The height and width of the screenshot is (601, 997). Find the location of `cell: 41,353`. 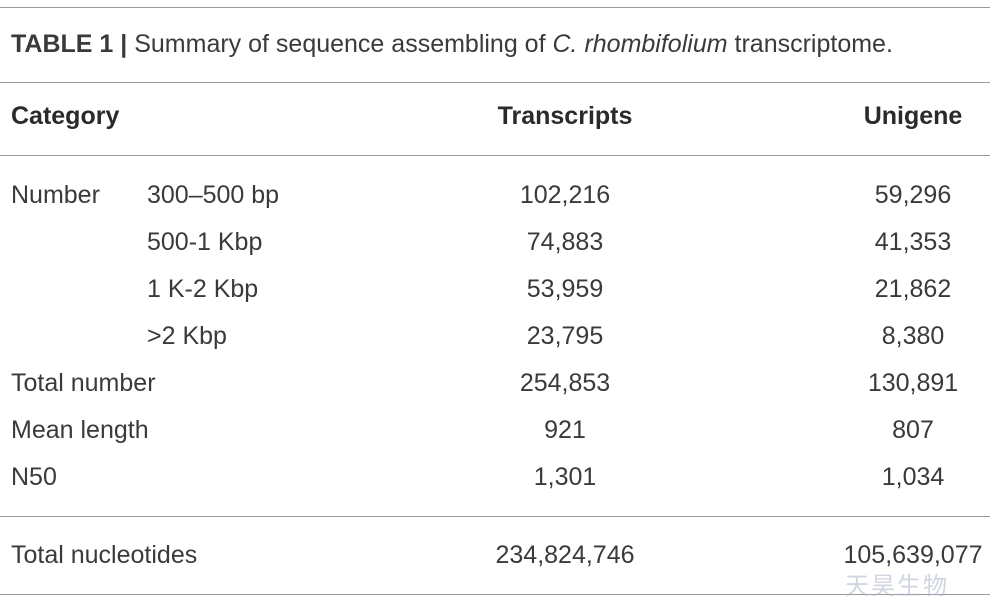

cell: 41,353 is located at coordinates (913, 242).